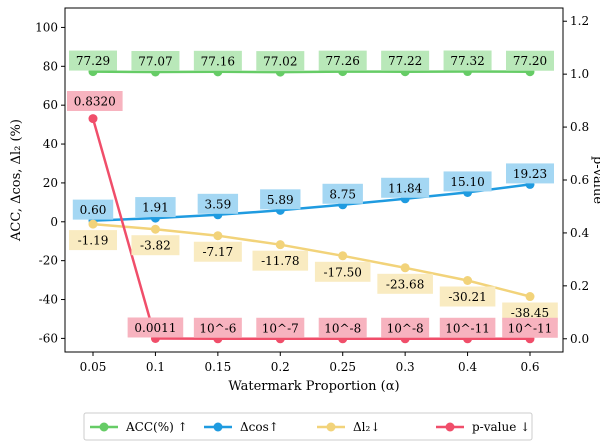 This screenshot has width=600, height=442. What do you see at coordinates (93, 367) in the screenshot?
I see `x-tick-label: 0.05` at bounding box center [93, 367].